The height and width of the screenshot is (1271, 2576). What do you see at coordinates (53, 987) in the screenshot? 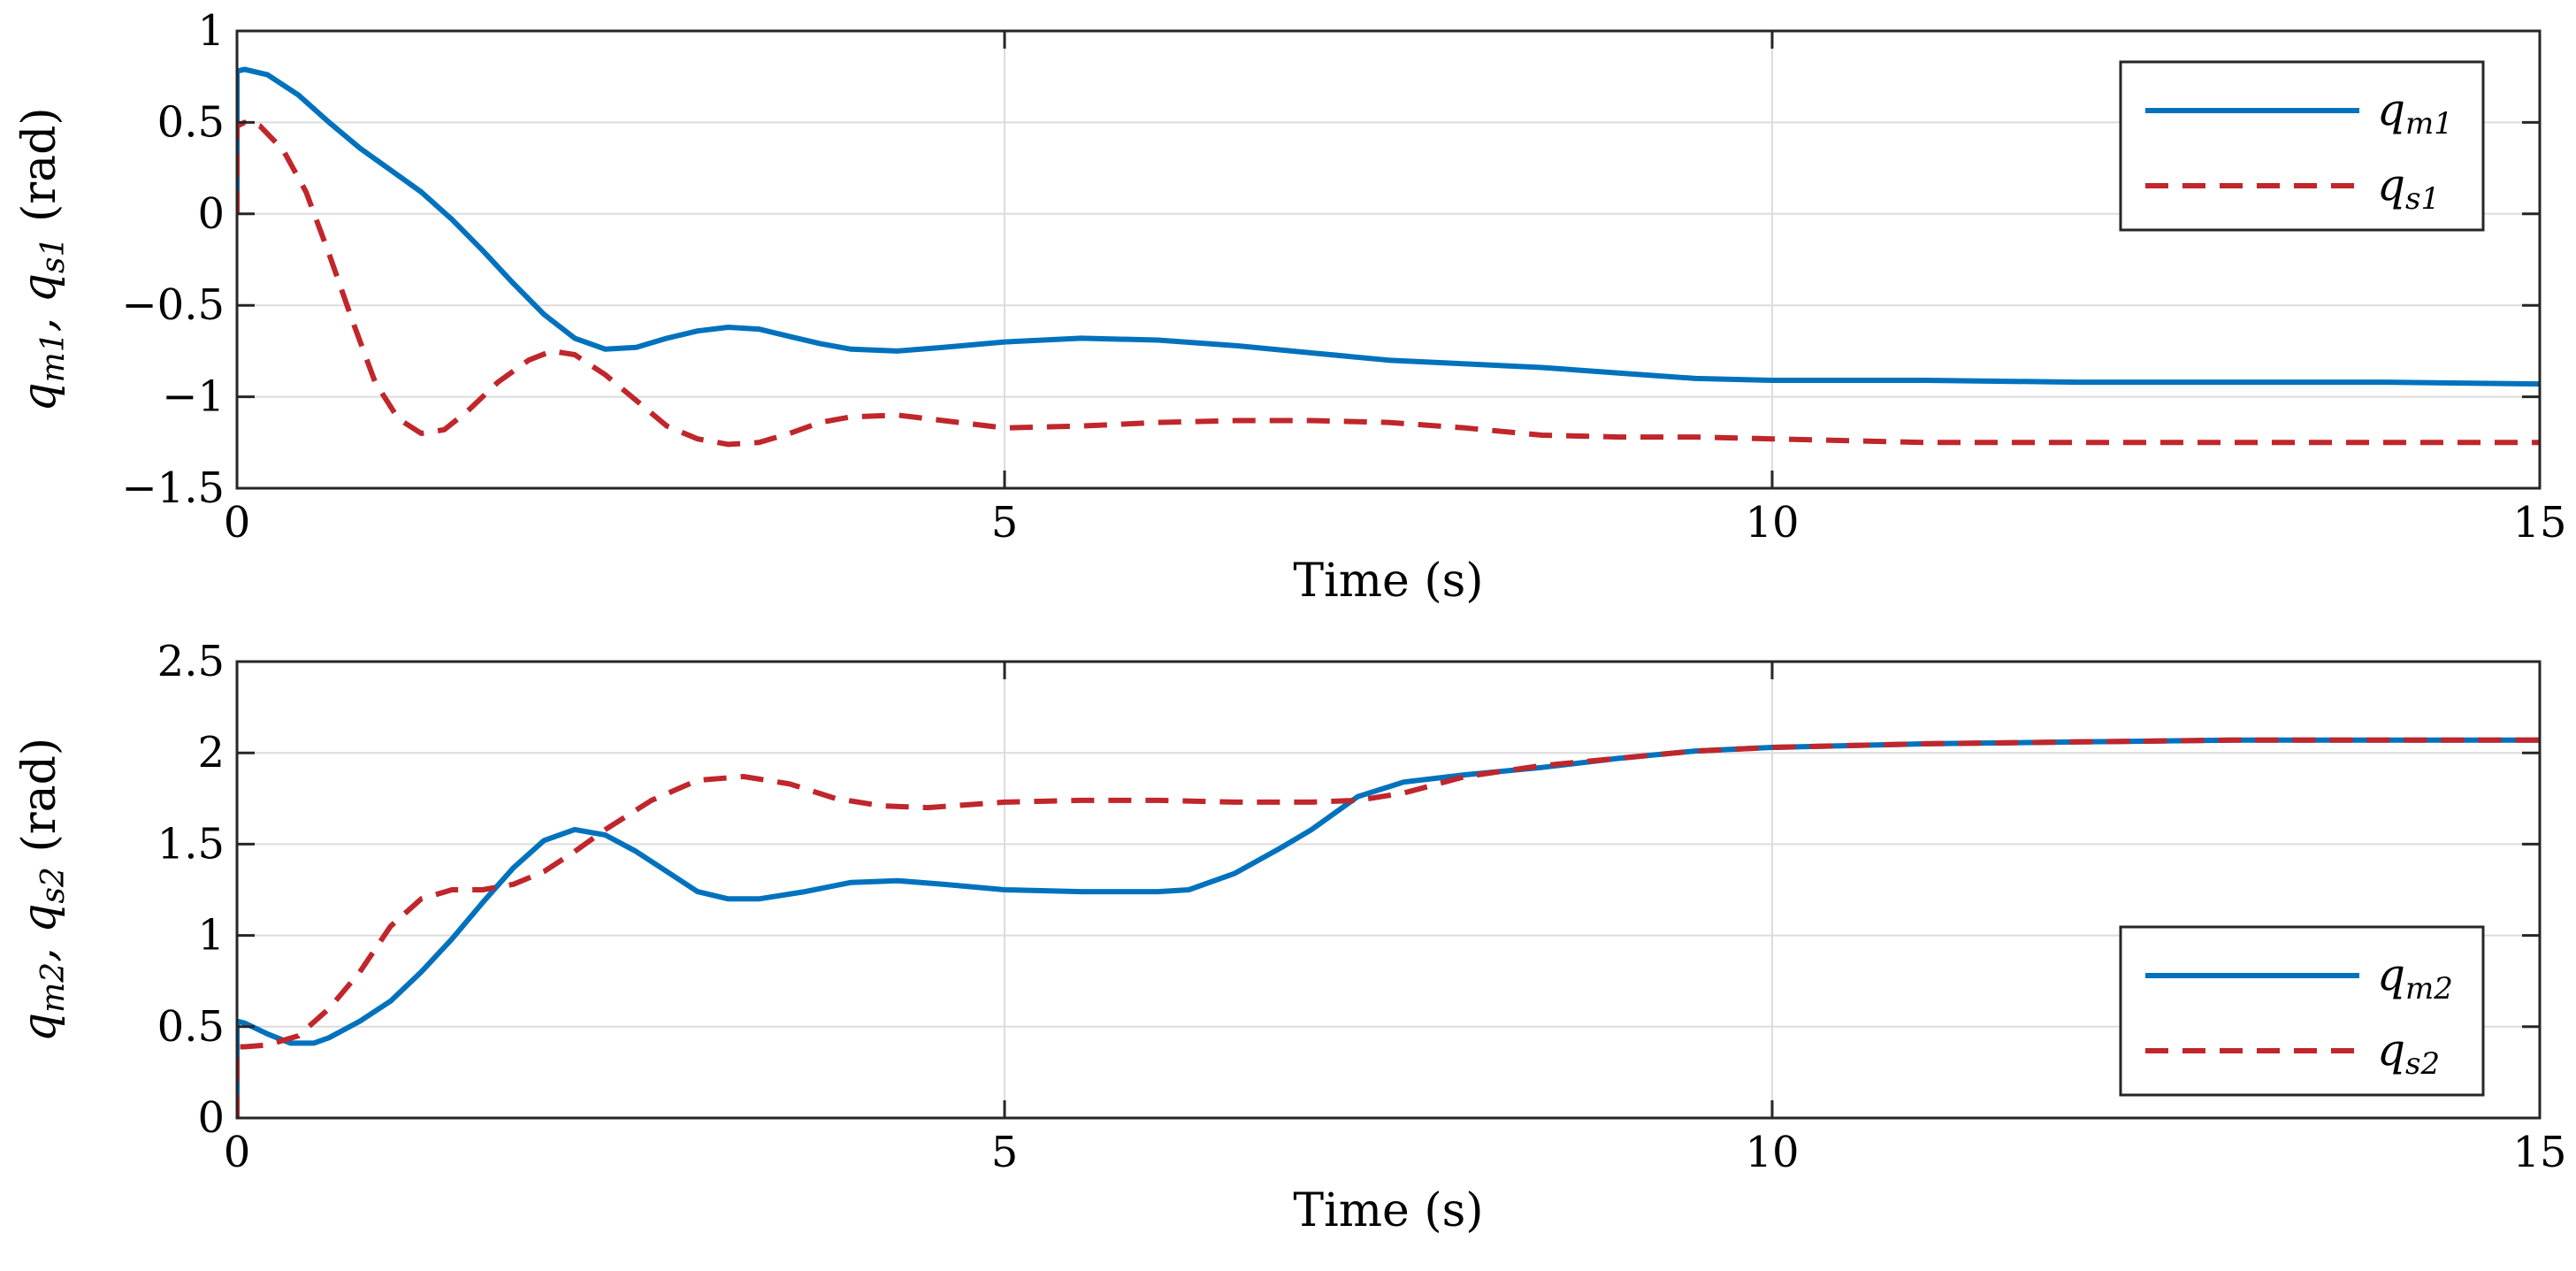
I see `y-axis-label-part: m2` at bounding box center [53, 987].